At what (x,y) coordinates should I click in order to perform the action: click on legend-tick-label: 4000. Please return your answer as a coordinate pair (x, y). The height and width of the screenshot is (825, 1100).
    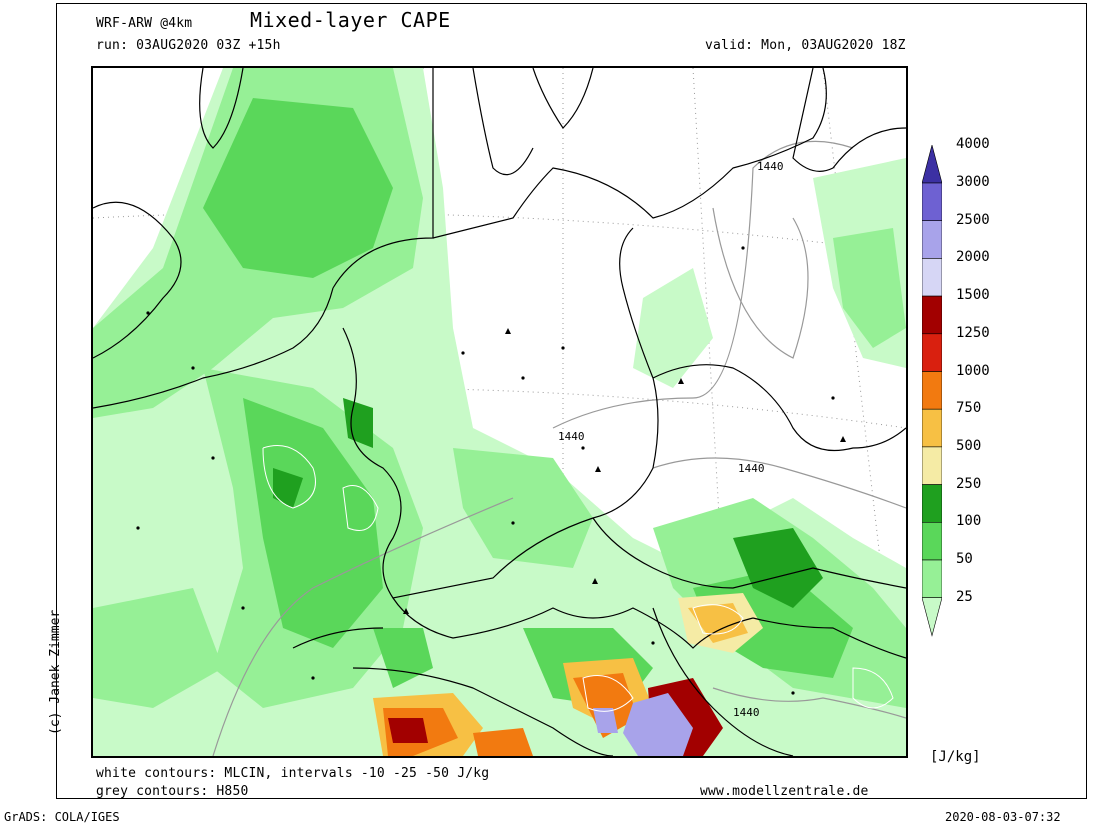
    Looking at the image, I should click on (973, 144).